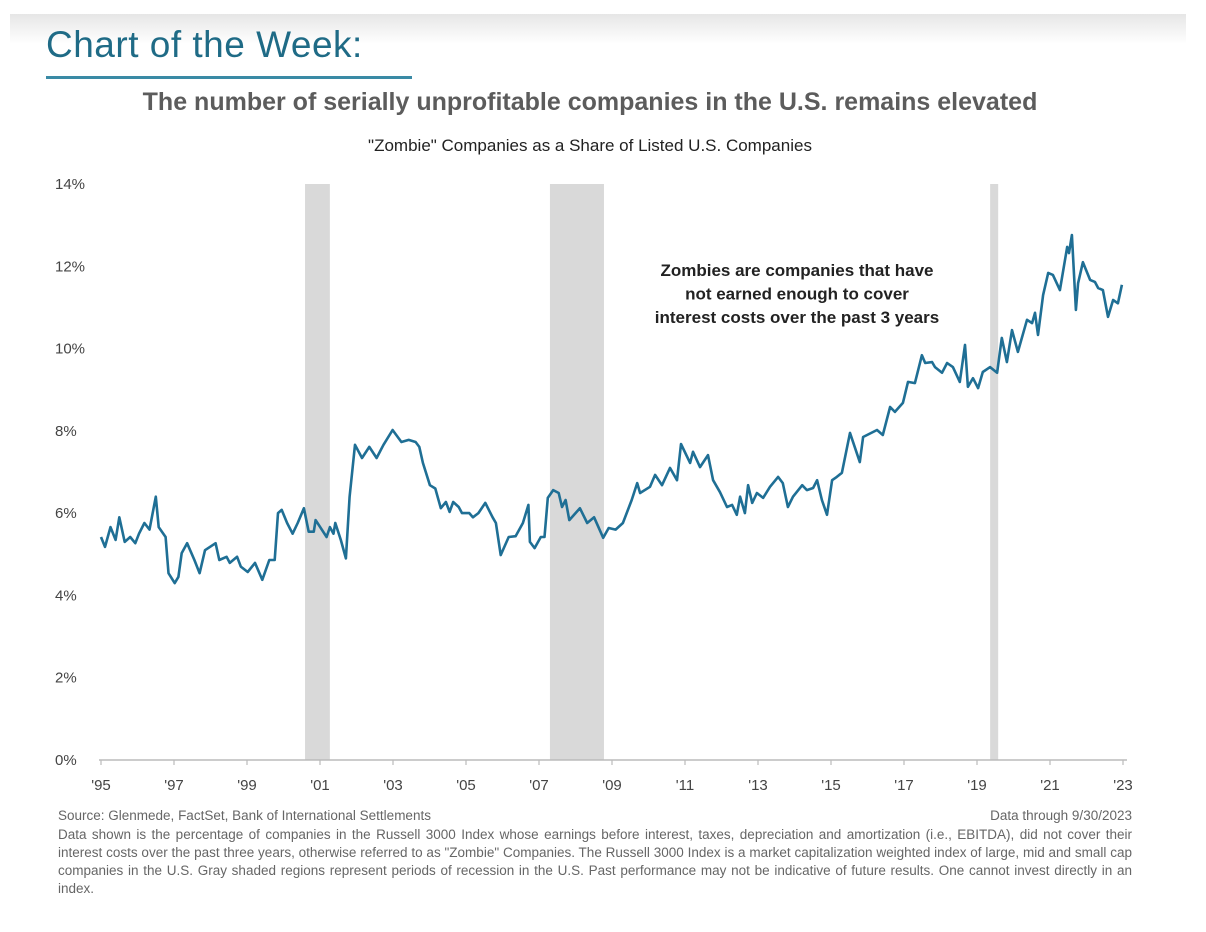 This screenshot has height=932, width=1206. I want to click on data-through-note: Data through 9/30/2023, so click(1061, 815).